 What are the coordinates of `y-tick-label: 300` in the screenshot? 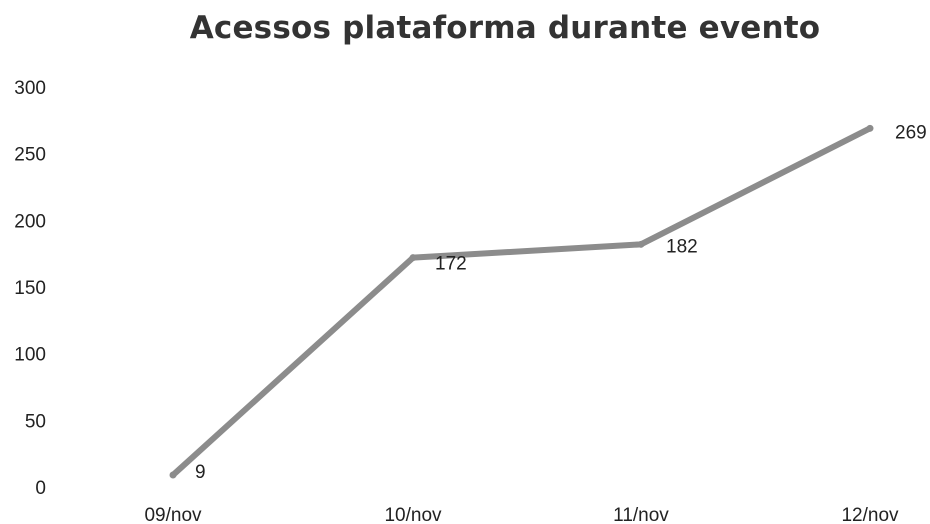 It's located at (30, 88).